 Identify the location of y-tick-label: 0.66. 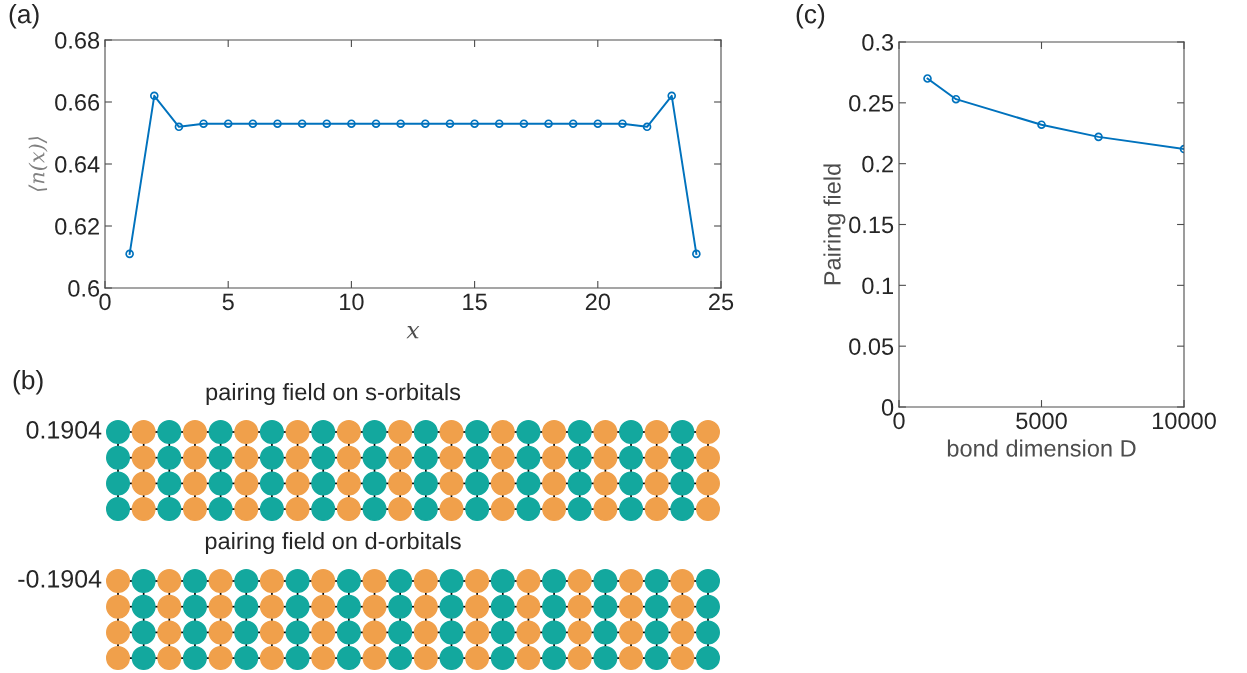
(77, 102).